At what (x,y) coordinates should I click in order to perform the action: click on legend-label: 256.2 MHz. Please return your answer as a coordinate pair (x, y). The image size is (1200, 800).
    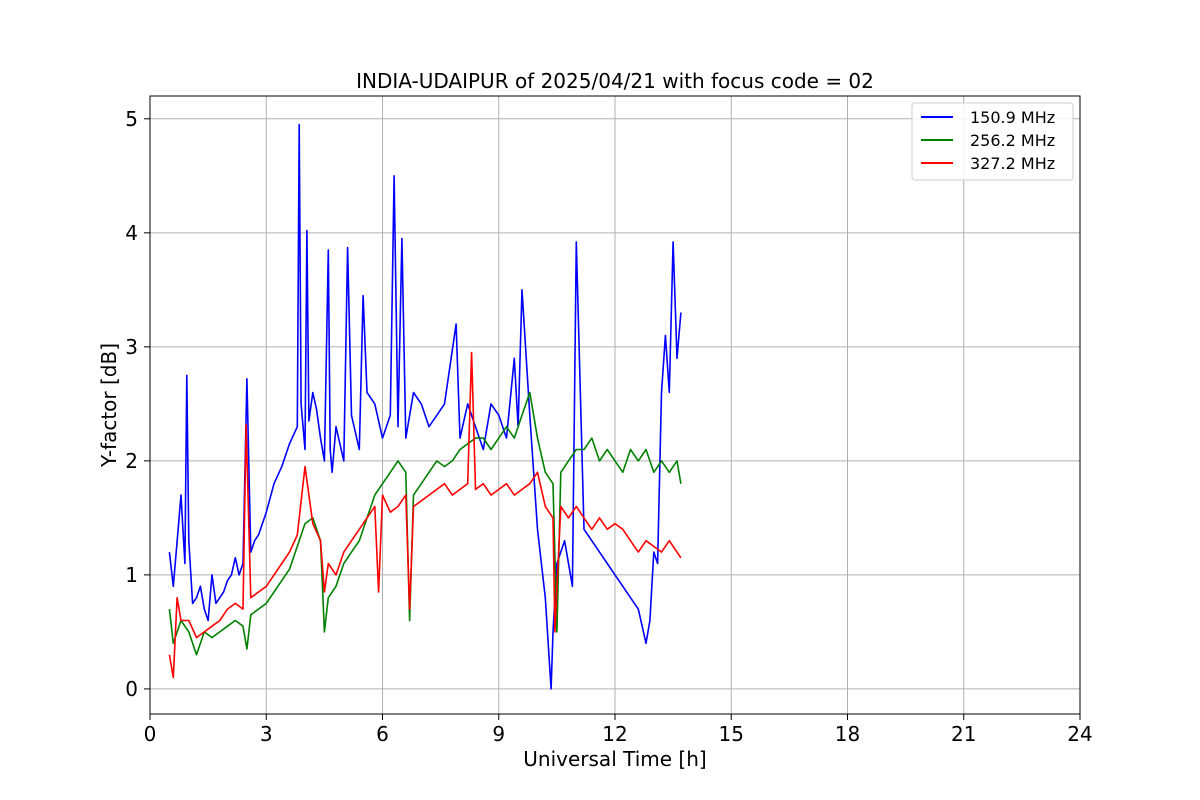
    Looking at the image, I should click on (1012, 140).